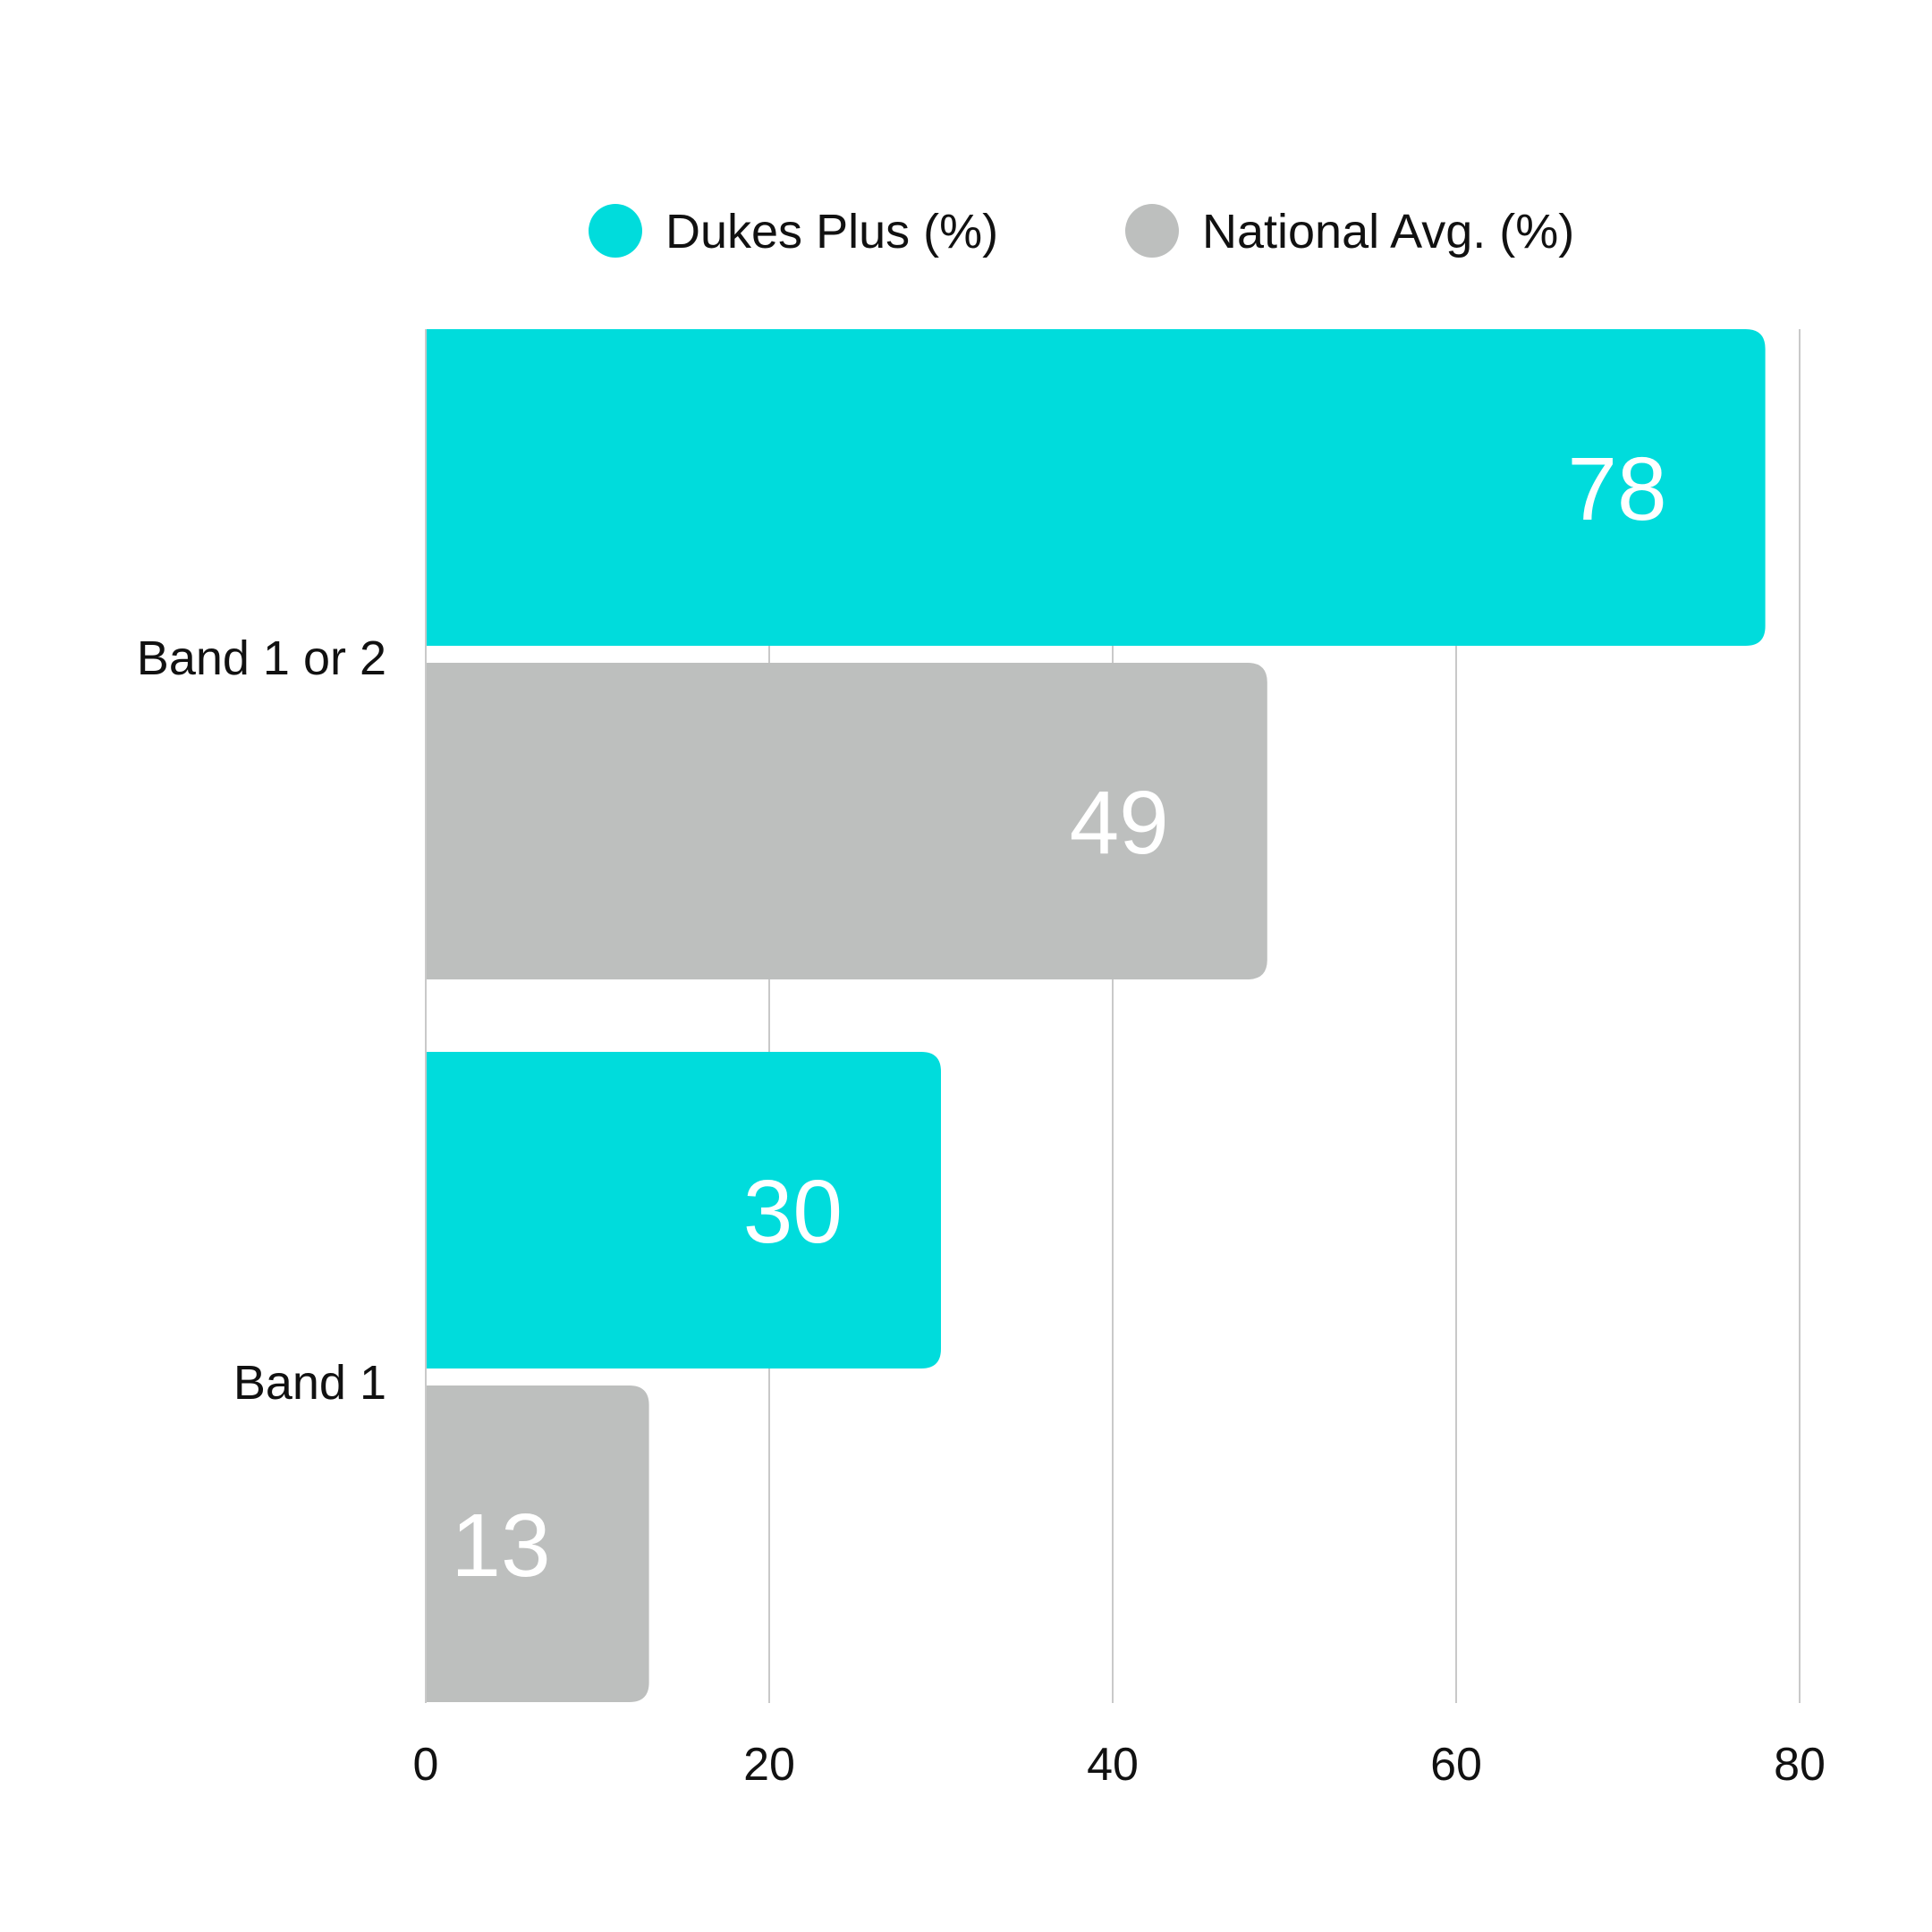 This screenshot has width=1932, height=1932. What do you see at coordinates (1388, 231) in the screenshot?
I see `legend-label-national-avg: National Avg. (%)` at bounding box center [1388, 231].